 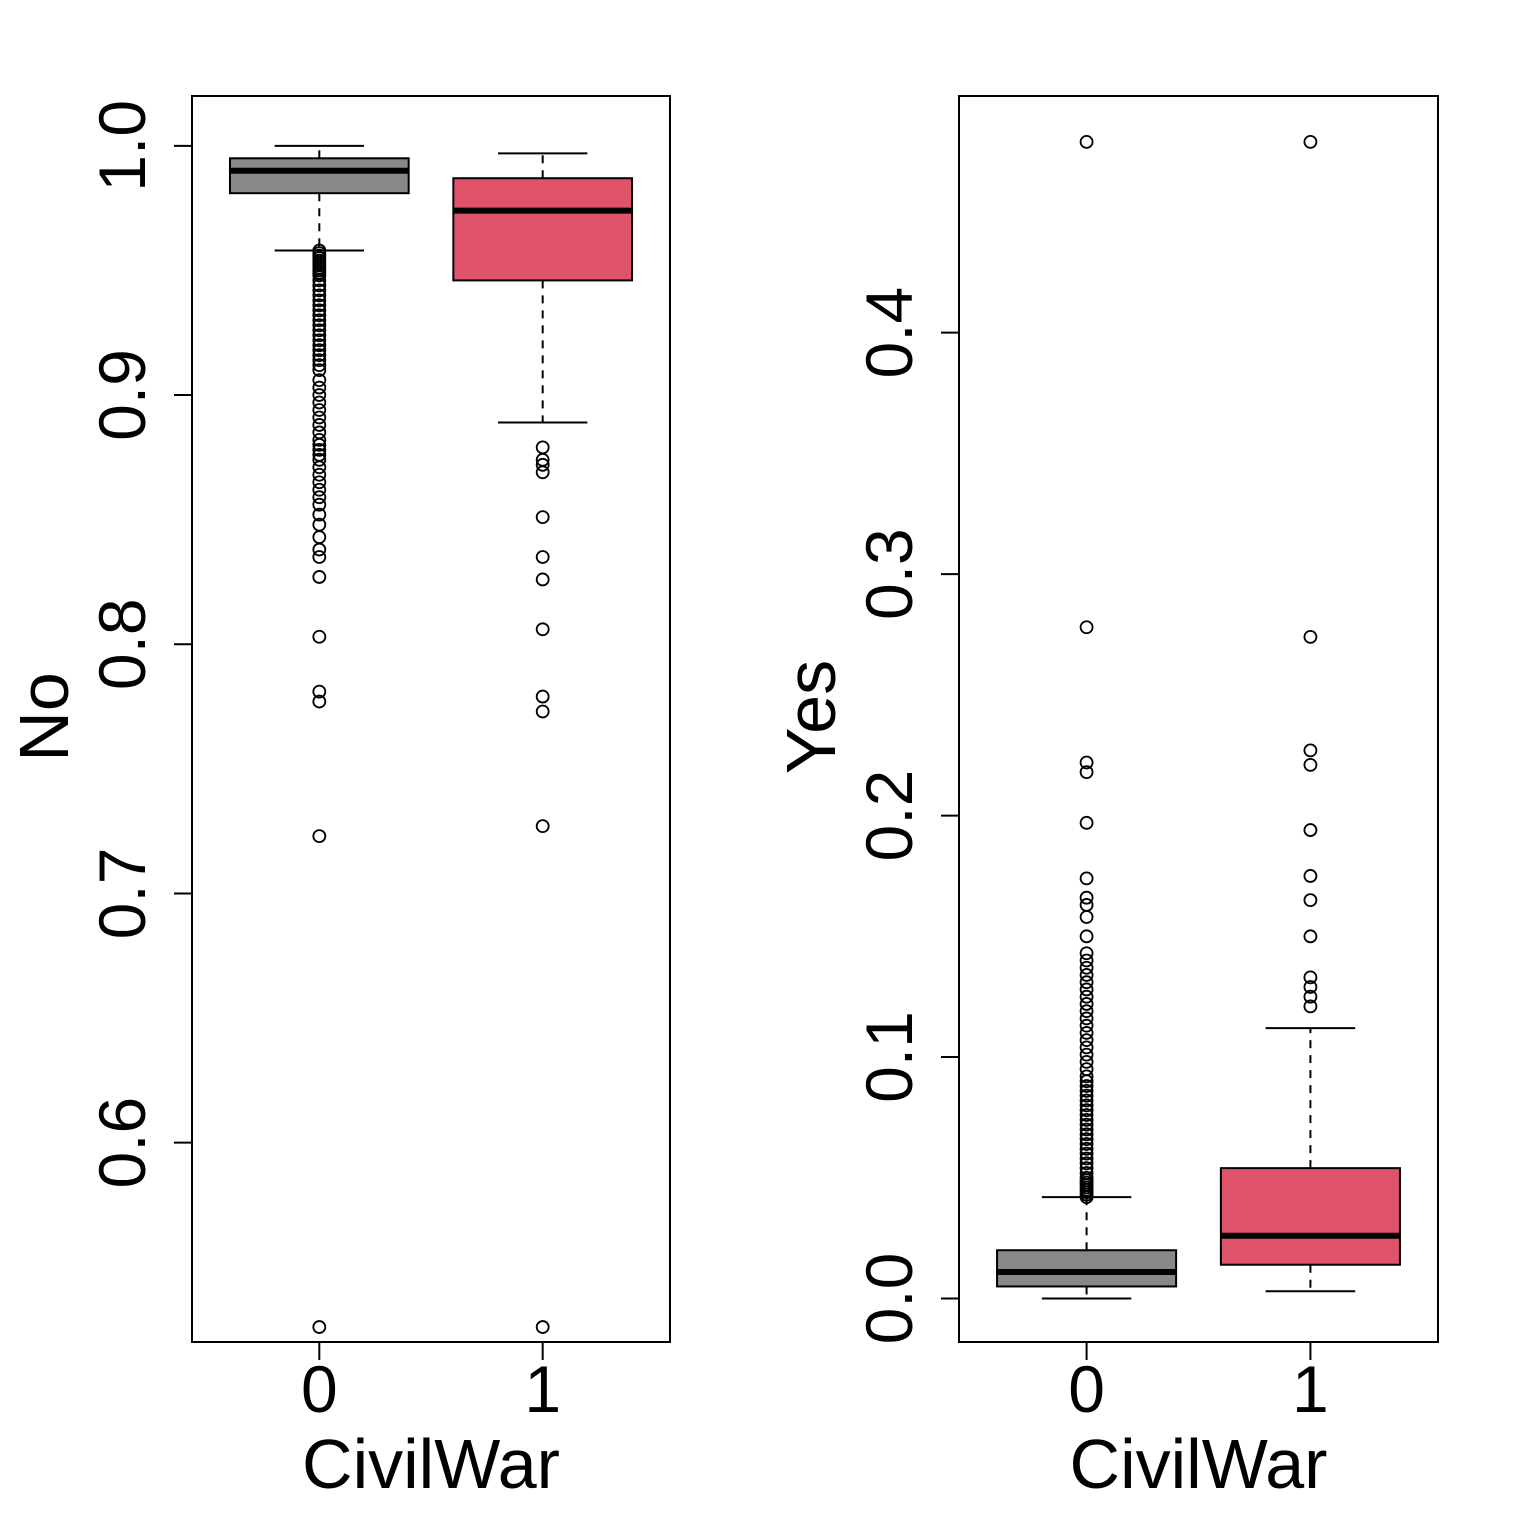 What do you see at coordinates (1310, 1389) in the screenshot?
I see `x-tick-label: 1` at bounding box center [1310, 1389].